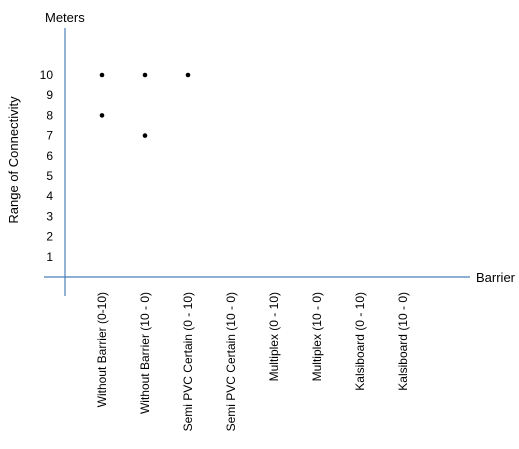 The width and height of the screenshot is (519, 449). I want to click on y-tick-label: 4, so click(49, 196).